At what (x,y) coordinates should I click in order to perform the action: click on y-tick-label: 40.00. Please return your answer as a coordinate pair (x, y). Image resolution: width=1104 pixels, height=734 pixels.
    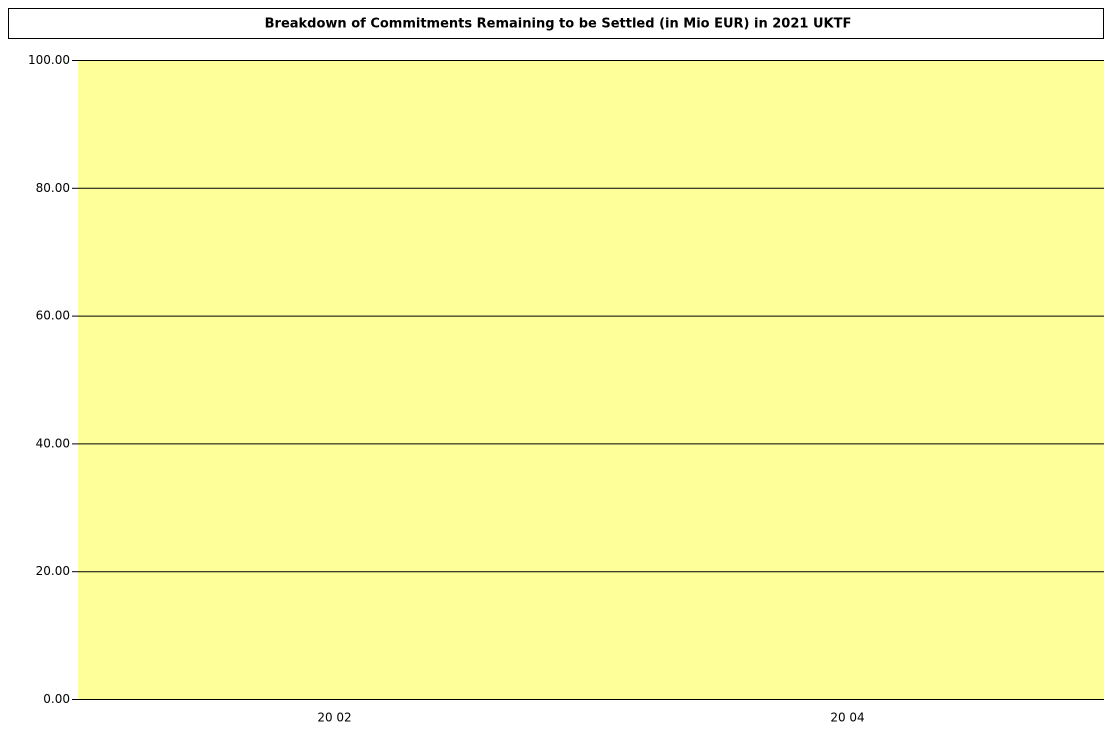
    Looking at the image, I should click on (53, 443).